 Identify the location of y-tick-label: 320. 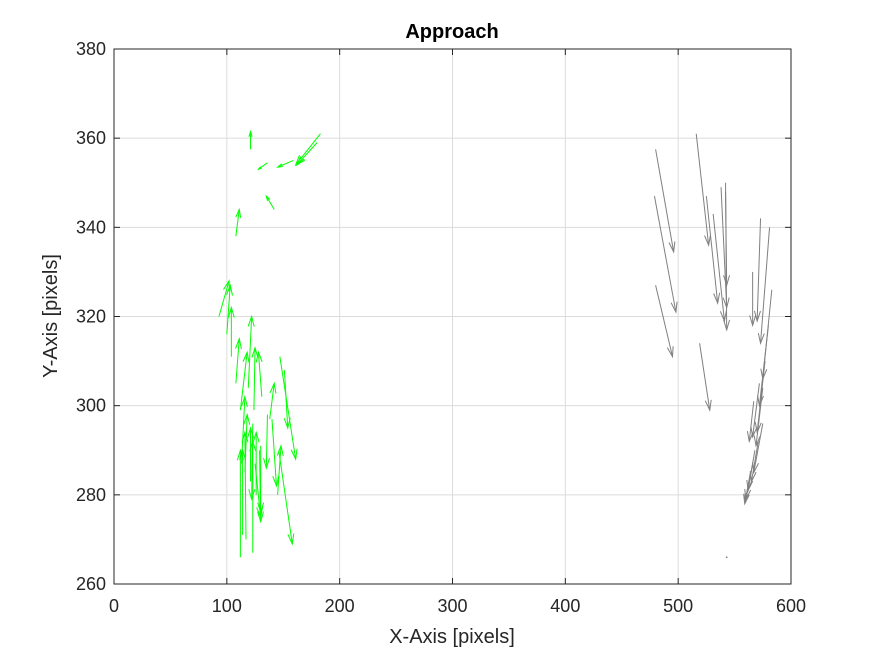
(91, 317).